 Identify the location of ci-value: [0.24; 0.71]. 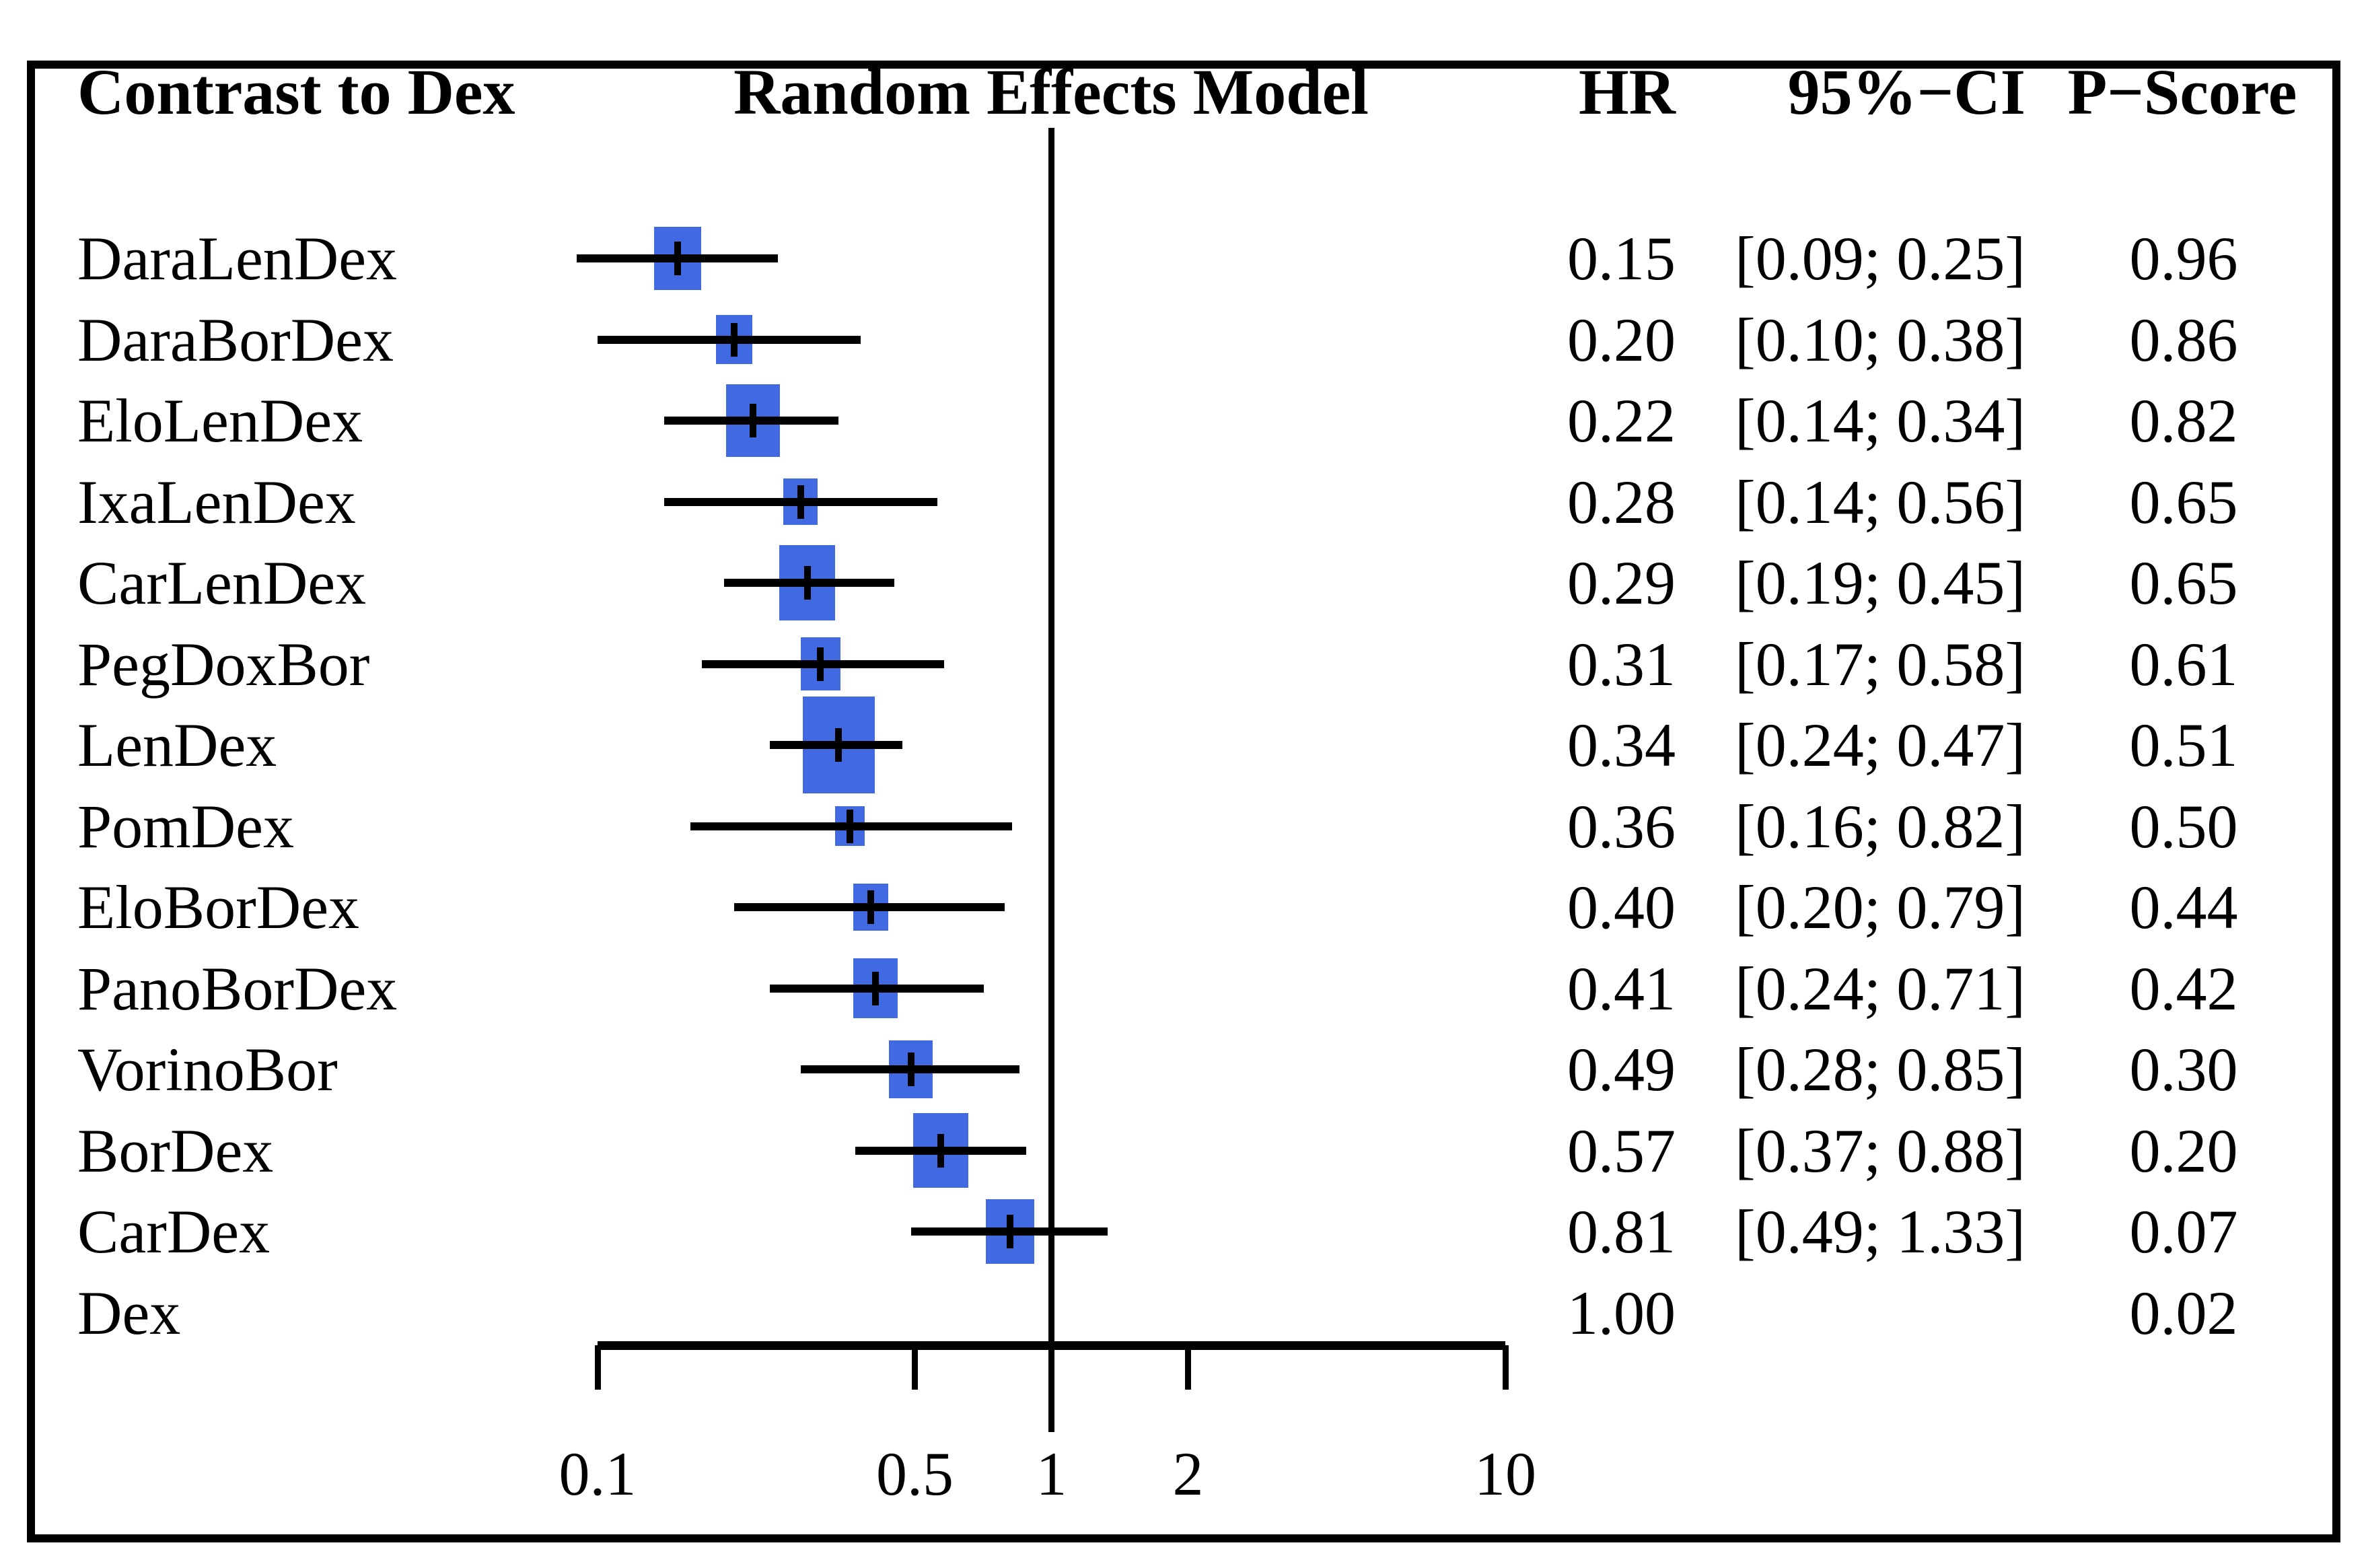
(1880, 989).